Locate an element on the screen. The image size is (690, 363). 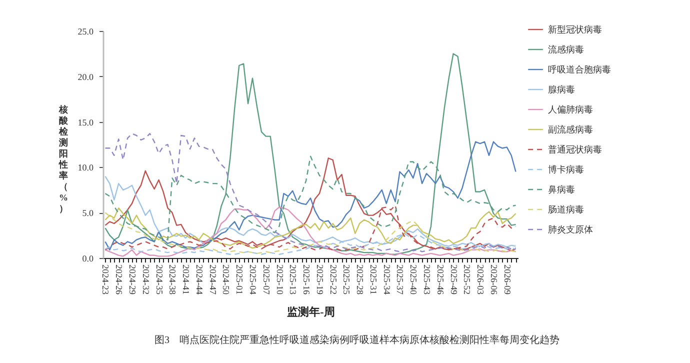
legend-label: 副流感病毒 is located at coordinates (570, 129).